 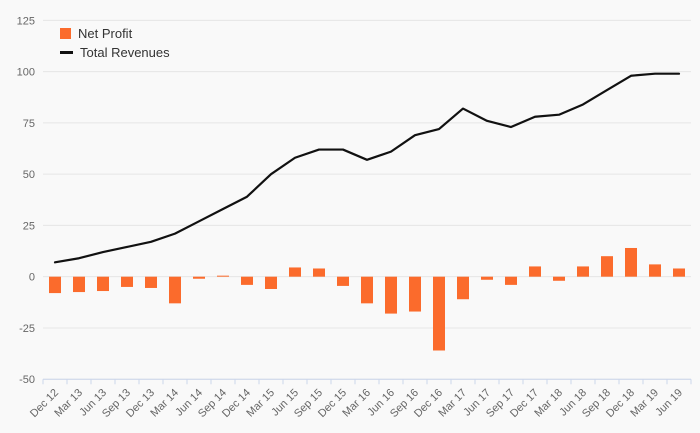 I want to click on y-axis-label: -50, so click(x=27, y=380).